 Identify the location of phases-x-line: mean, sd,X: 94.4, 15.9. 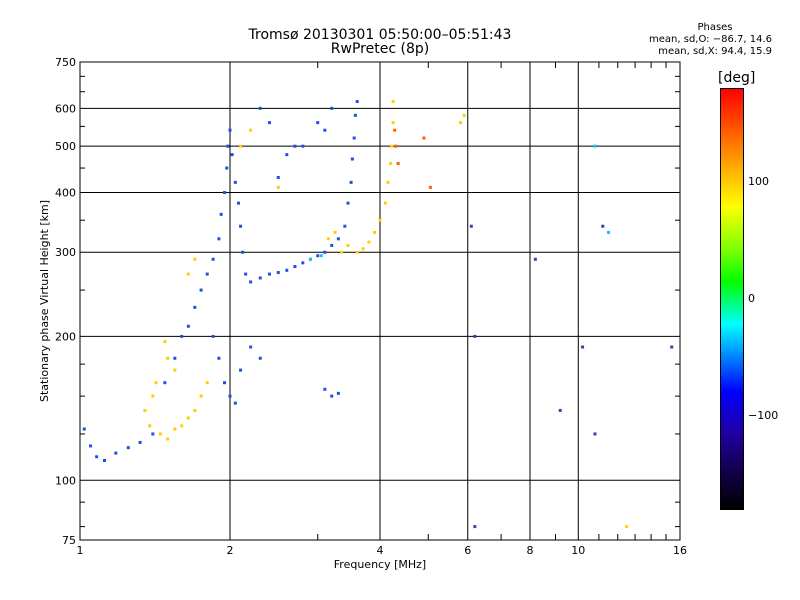
(715, 51).